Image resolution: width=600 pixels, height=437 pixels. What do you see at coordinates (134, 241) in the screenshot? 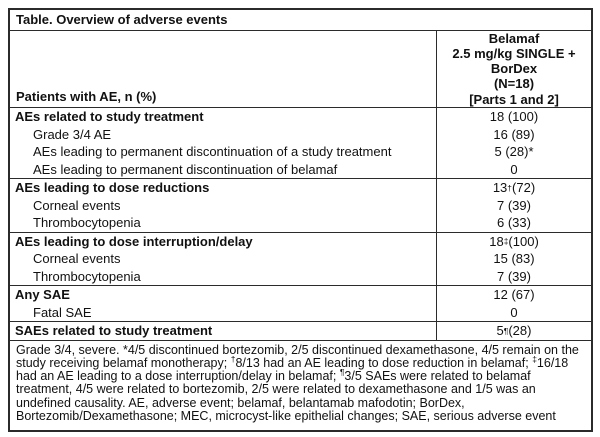
I see `row-label: AEs leading to dose interruption/delay` at bounding box center [134, 241].